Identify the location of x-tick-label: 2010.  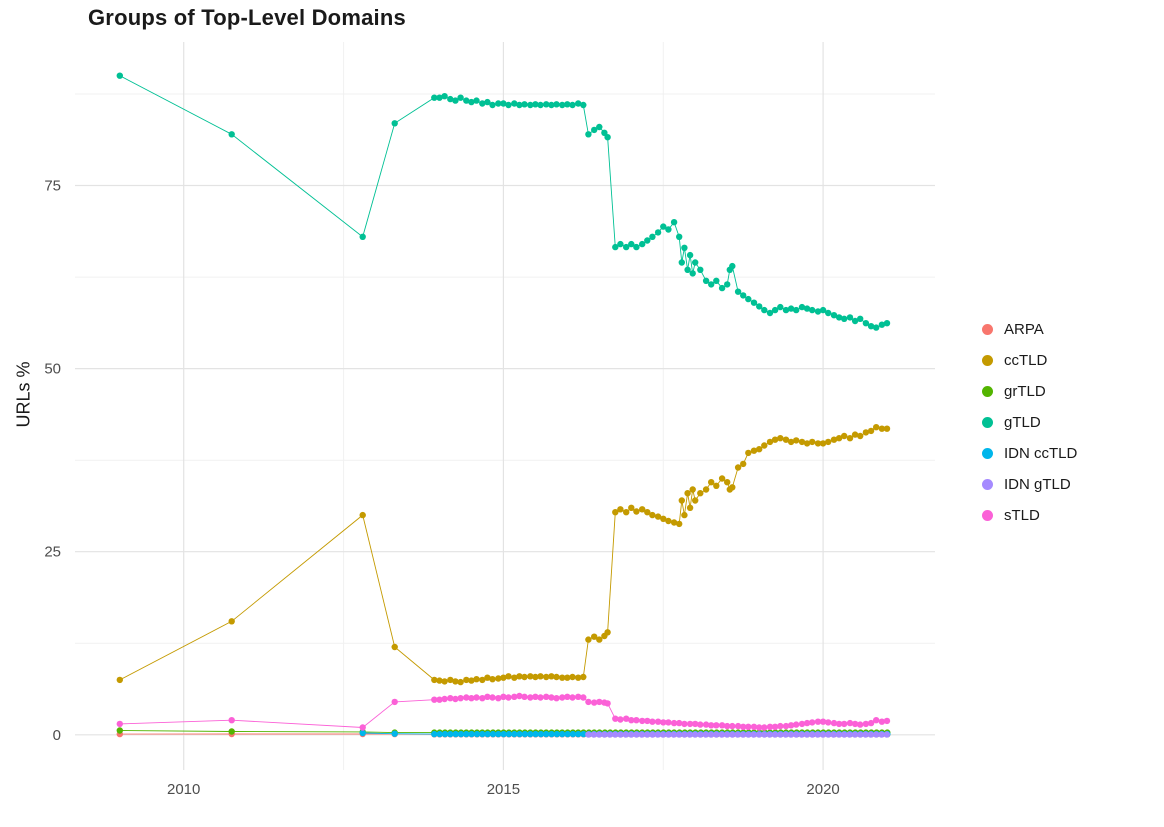
(183, 789).